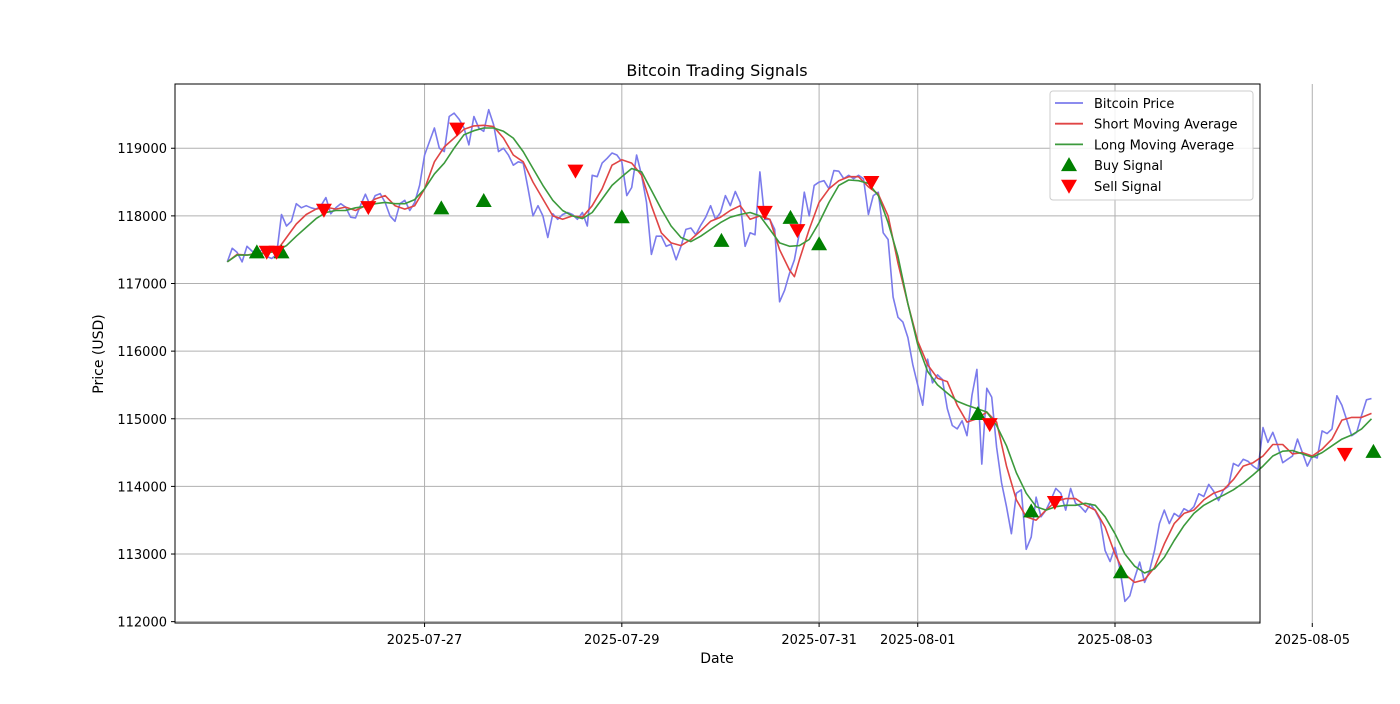  What do you see at coordinates (1312, 640) in the screenshot?
I see `x-tick-label: 2025-08-05` at bounding box center [1312, 640].